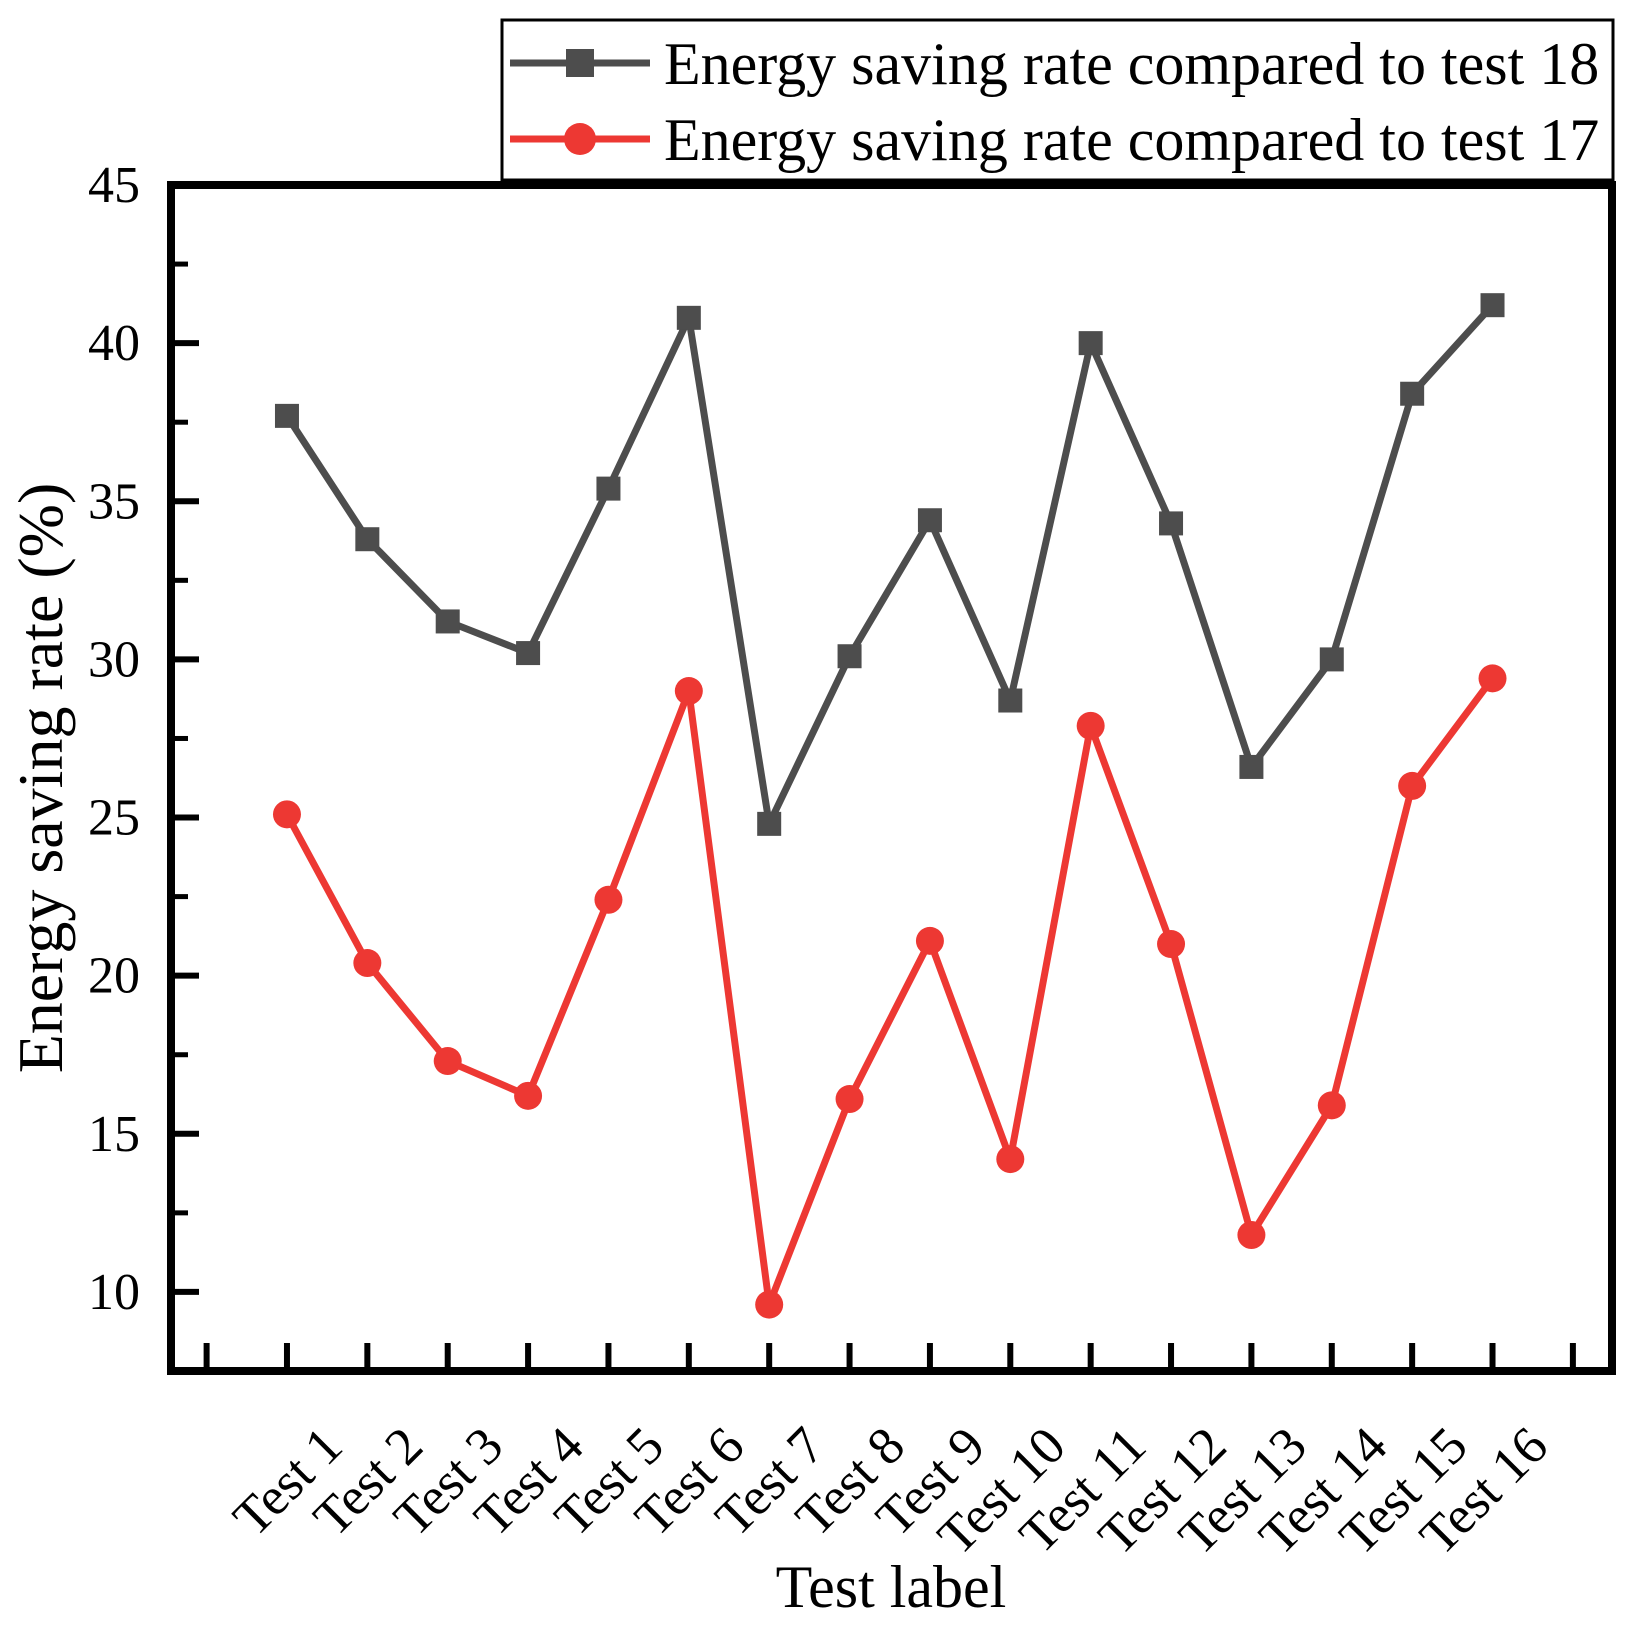 The image size is (1633, 1630). What do you see at coordinates (40, 778) in the screenshot?
I see `y-axis-title: Energy saving rate (%)` at bounding box center [40, 778].